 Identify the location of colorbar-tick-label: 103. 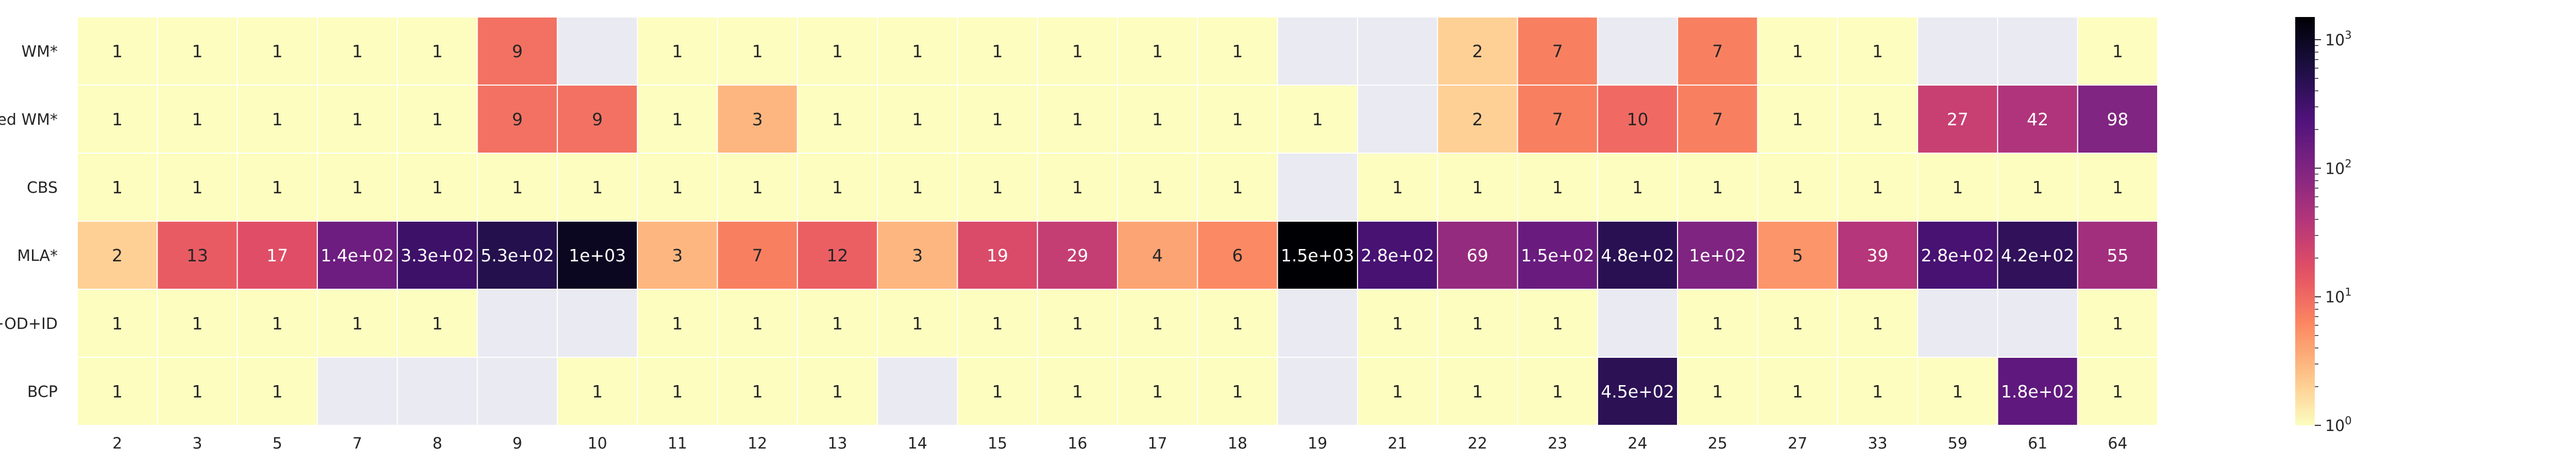
(2338, 39).